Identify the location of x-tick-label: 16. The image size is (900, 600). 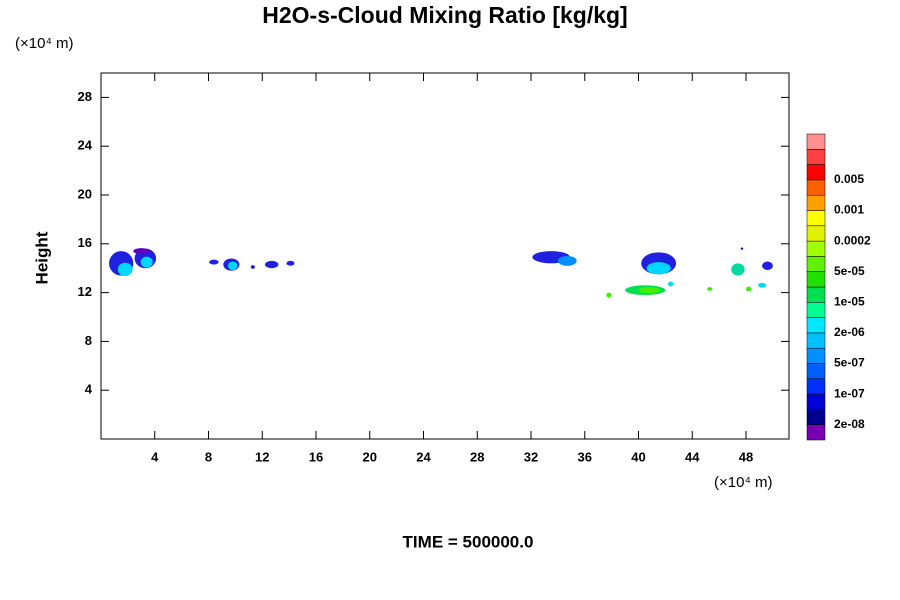
(316, 456).